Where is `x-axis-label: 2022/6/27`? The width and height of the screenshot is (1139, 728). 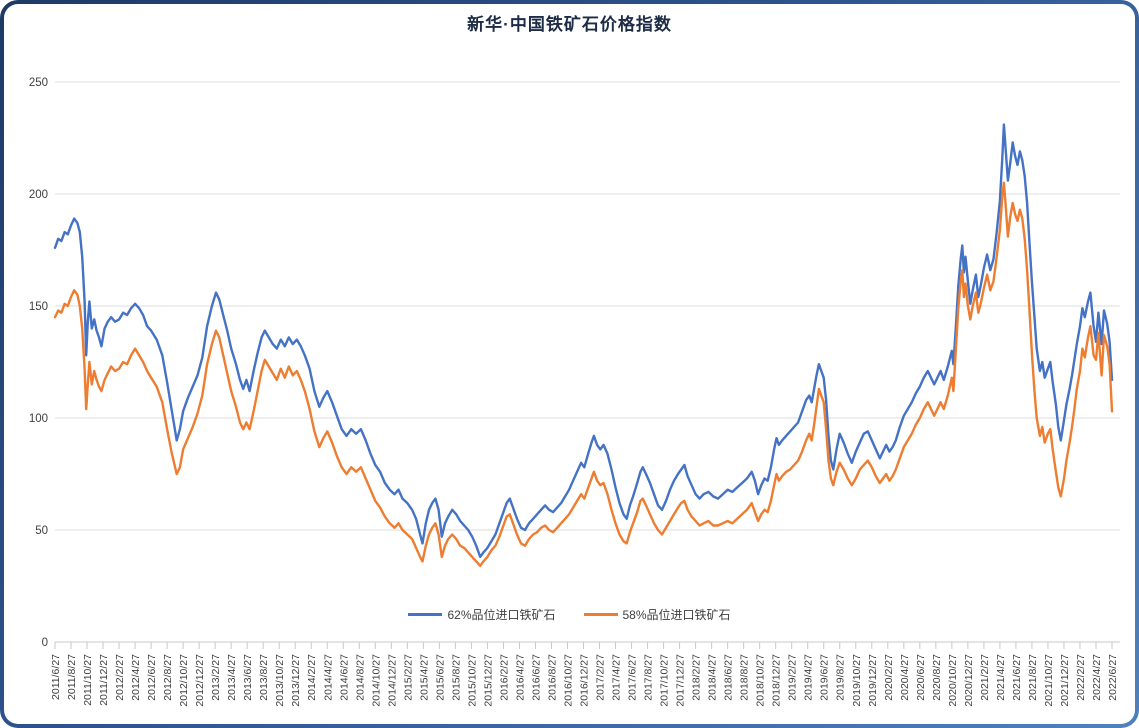
x-axis-label: 2022/6/27 is located at coordinates (1113, 677).